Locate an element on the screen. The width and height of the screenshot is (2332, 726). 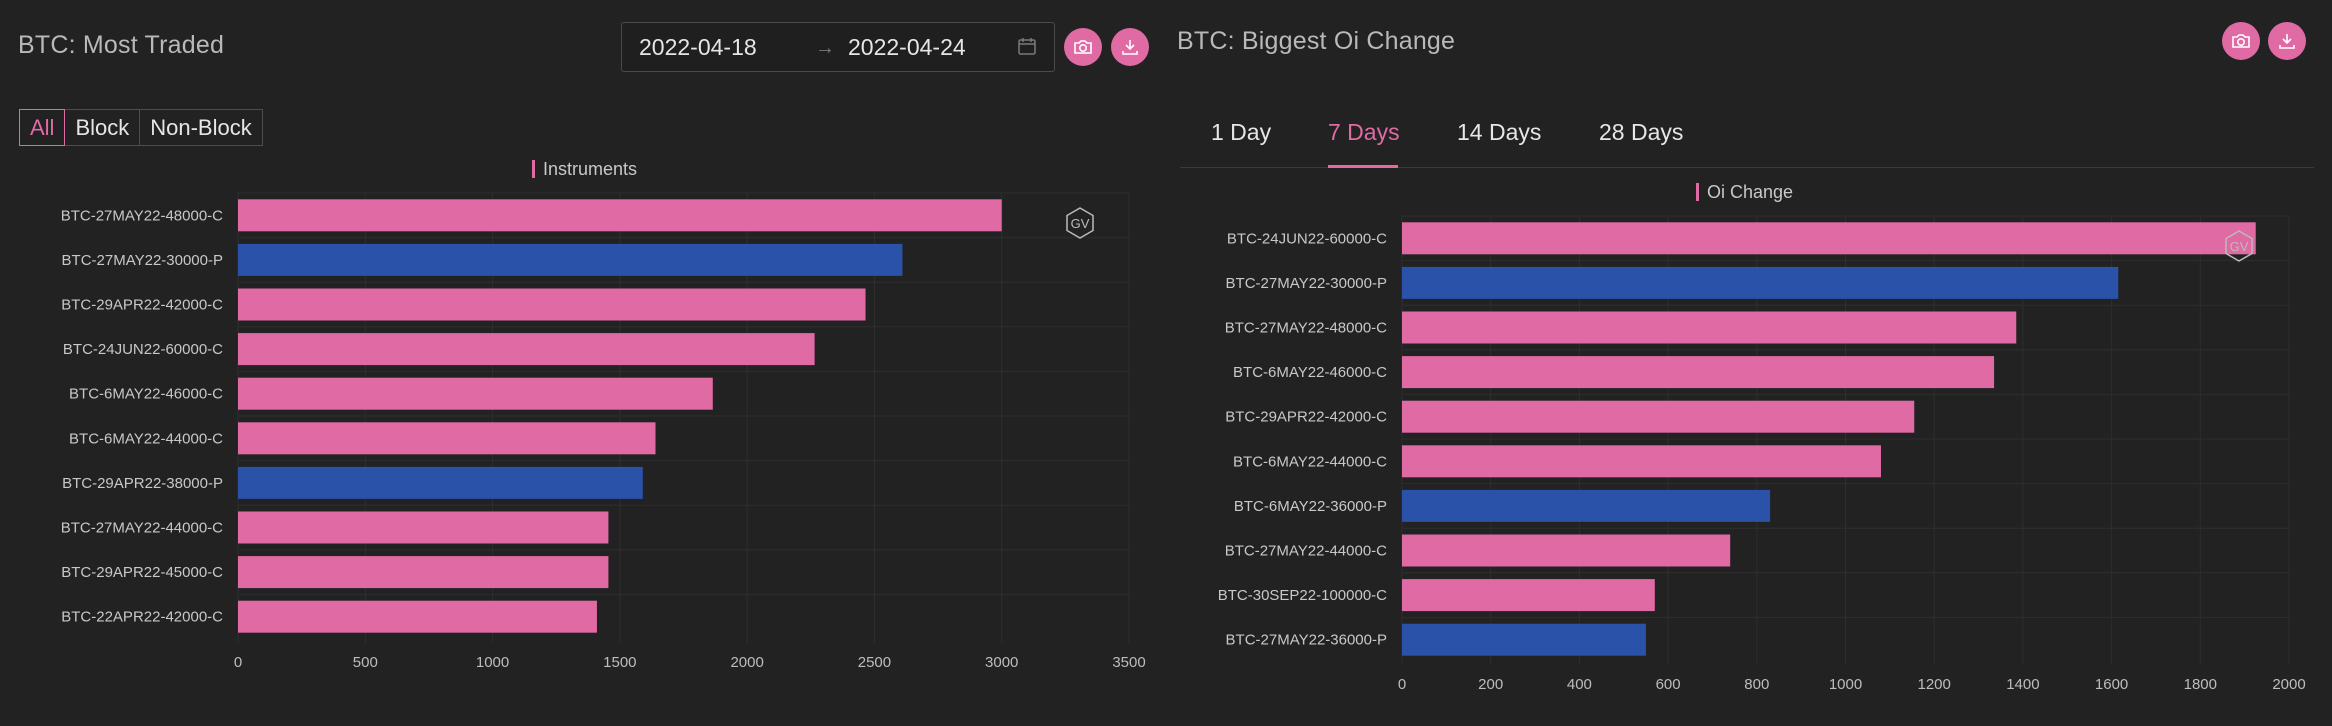
oi-change-title: BTC: Biggest Oi Change is located at coordinates (1316, 41).